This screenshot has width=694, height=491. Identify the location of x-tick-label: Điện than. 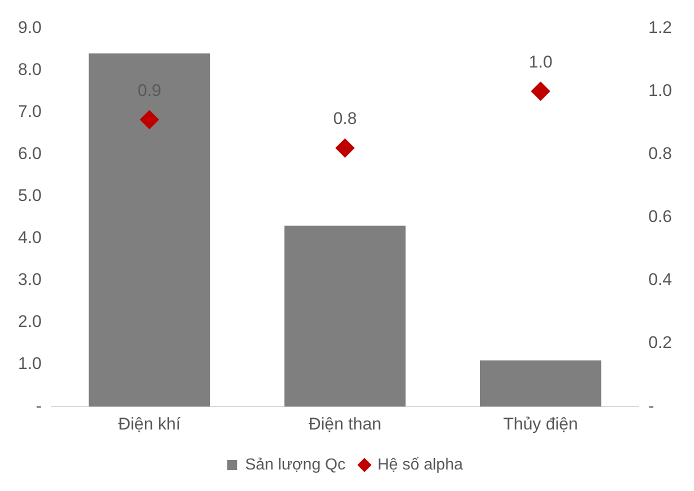
(345, 424).